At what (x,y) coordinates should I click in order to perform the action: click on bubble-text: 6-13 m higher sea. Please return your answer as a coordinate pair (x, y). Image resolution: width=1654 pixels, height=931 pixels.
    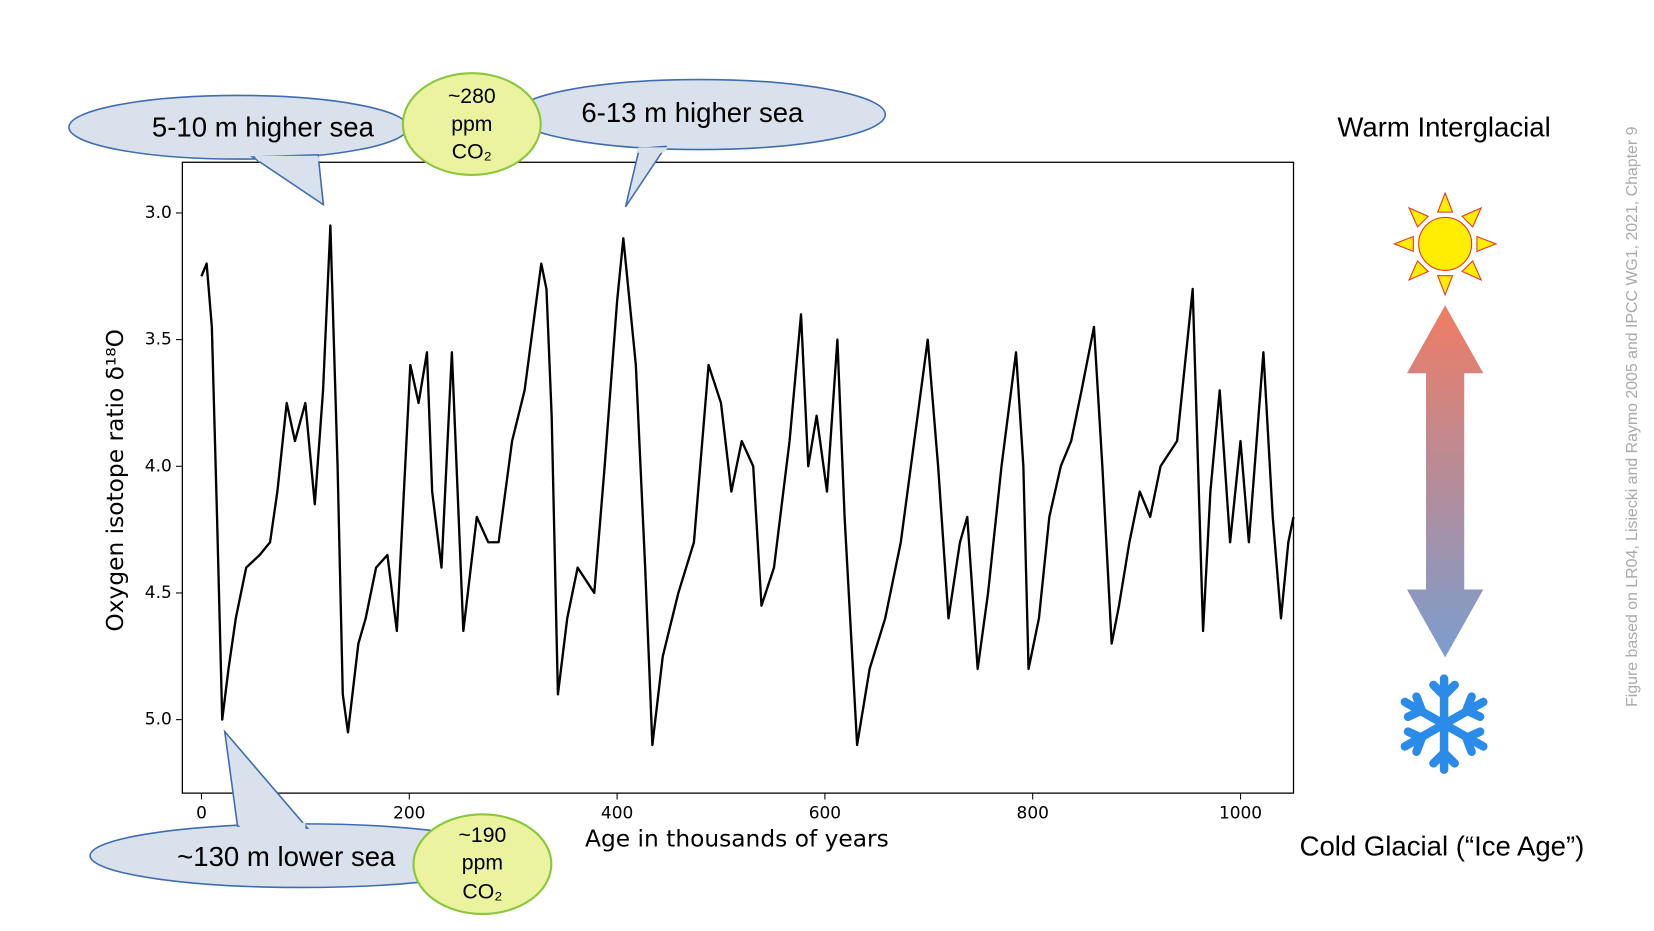
    Looking at the image, I should click on (692, 112).